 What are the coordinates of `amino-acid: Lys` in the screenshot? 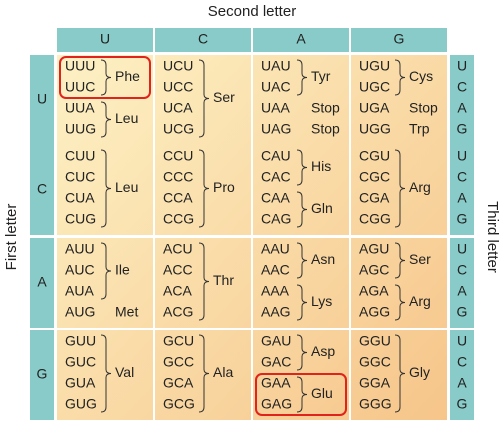 It's located at (321, 301).